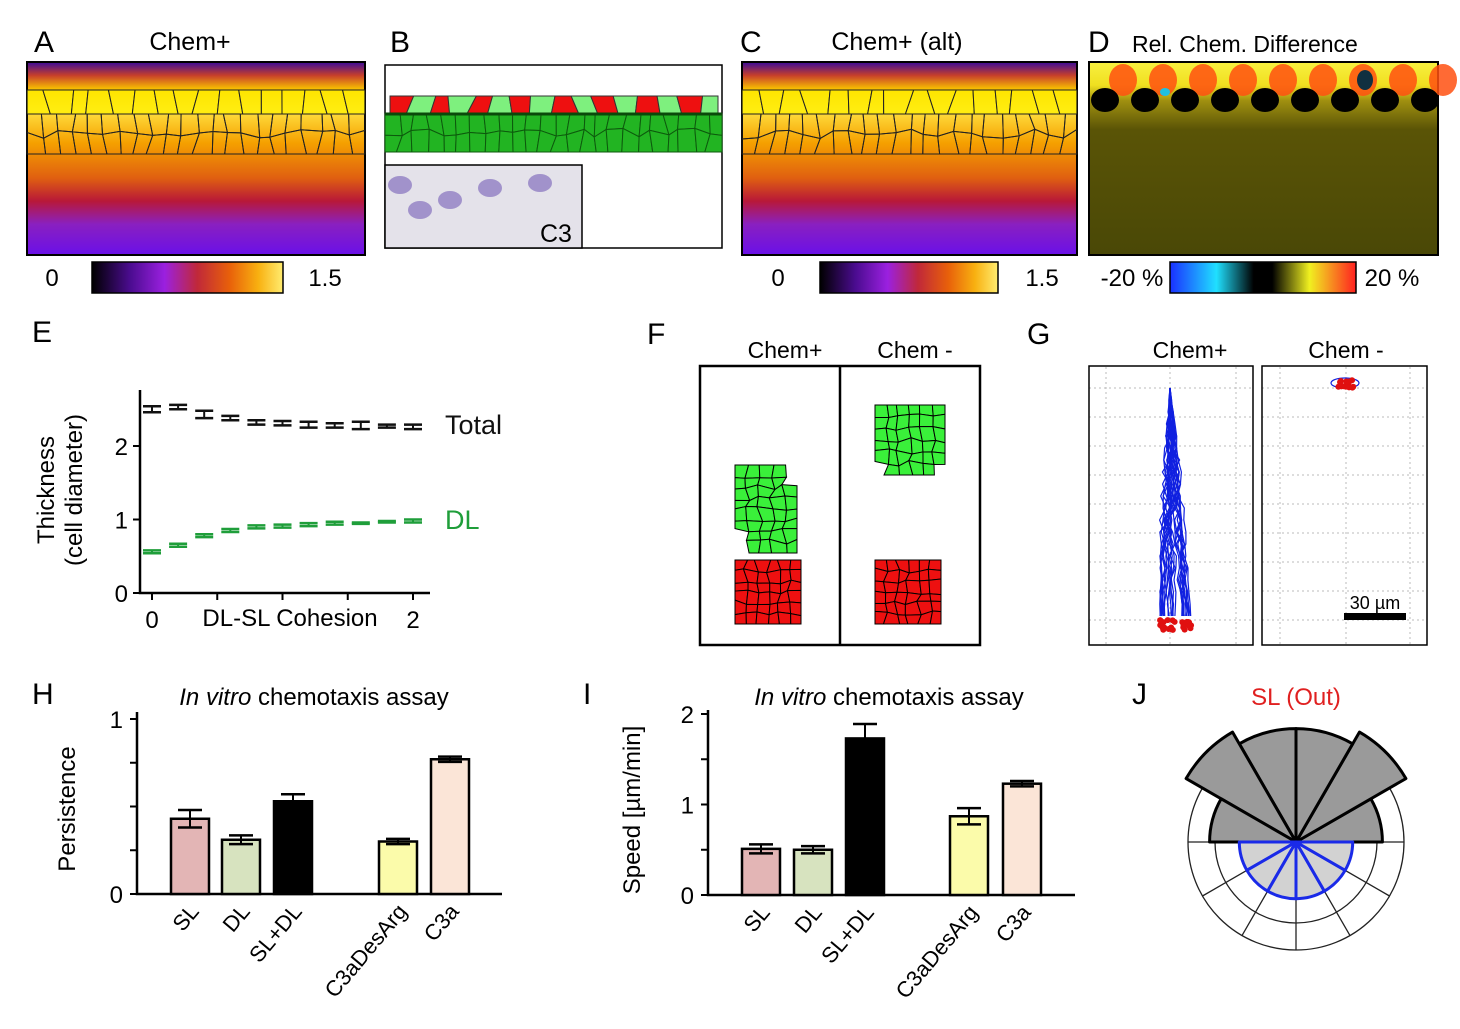 Image resolution: width=1460 pixels, height=1029 pixels. I want to click on panel-label: J, so click(1139, 694).